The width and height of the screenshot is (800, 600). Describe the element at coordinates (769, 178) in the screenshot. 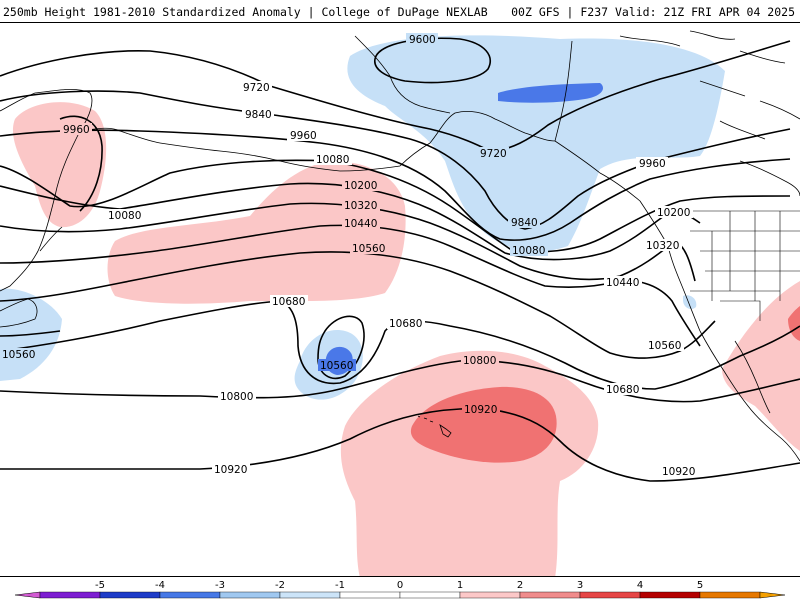

I see `coast-hudson` at that location.